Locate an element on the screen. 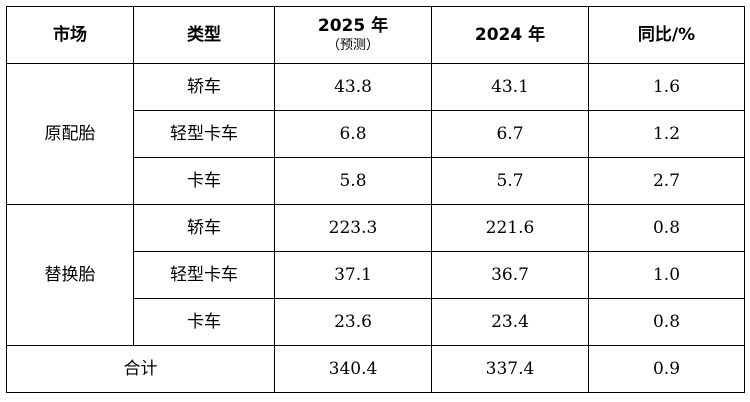  table-row: 卡车 5.8 5.7 2.7 is located at coordinates (376, 181).